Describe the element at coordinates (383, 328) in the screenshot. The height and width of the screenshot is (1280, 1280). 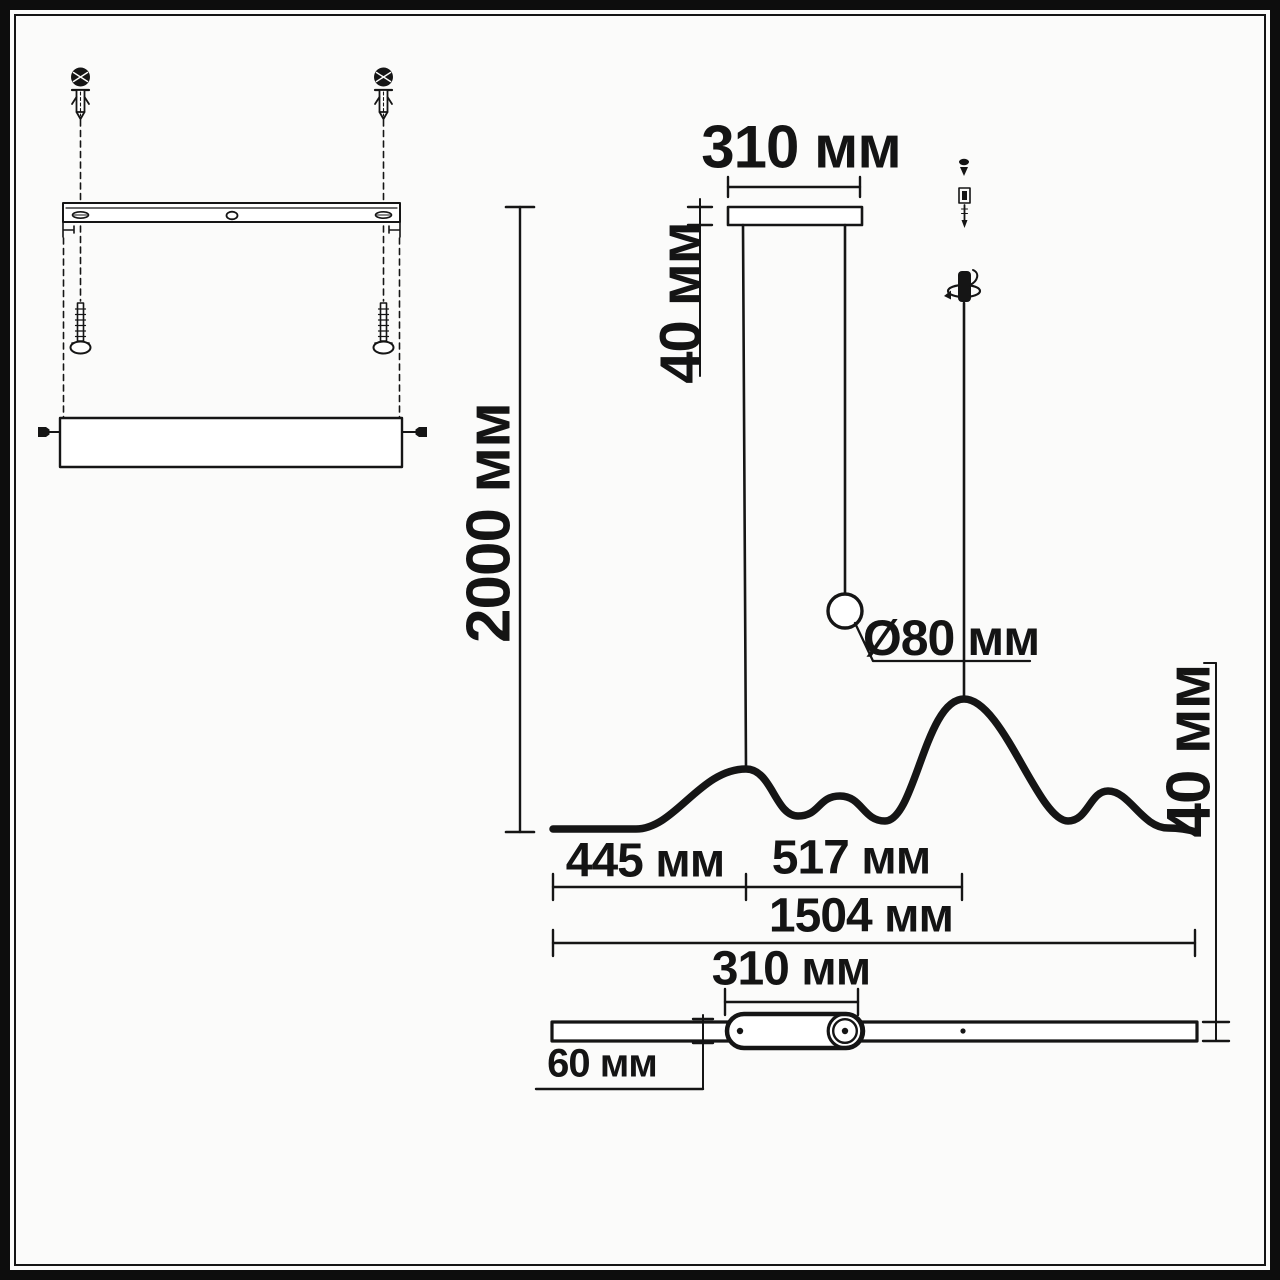
I see `mounting-screw-right-icon` at that location.